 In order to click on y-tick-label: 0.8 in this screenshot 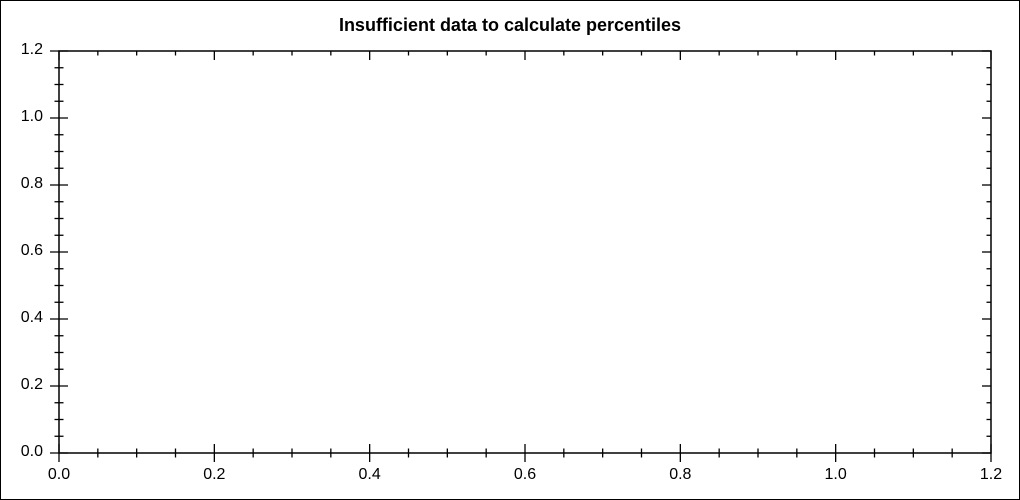, I will do `click(31, 183)`.